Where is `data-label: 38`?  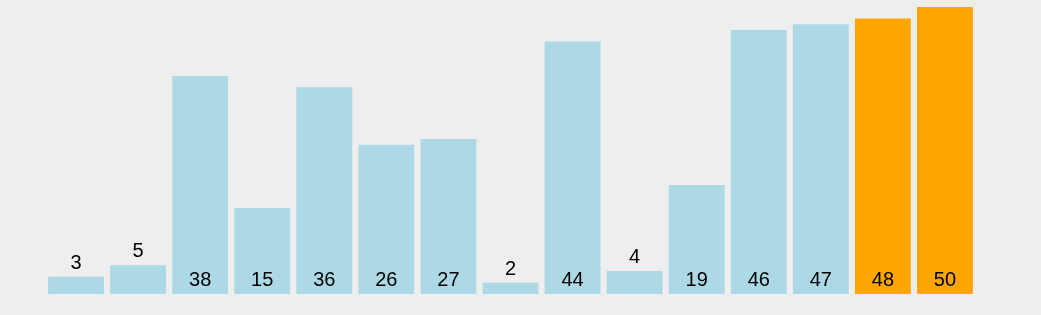
data-label: 38 is located at coordinates (200, 279).